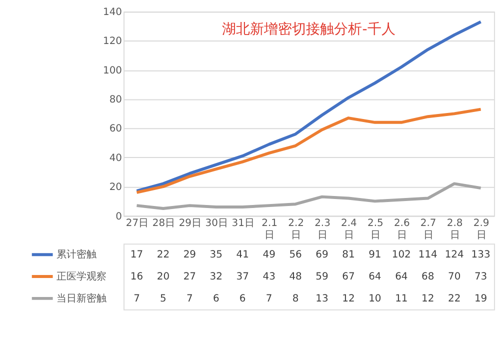 This screenshot has width=500, height=355. I want to click on x-tick-label: 2.9日, so click(481, 230).